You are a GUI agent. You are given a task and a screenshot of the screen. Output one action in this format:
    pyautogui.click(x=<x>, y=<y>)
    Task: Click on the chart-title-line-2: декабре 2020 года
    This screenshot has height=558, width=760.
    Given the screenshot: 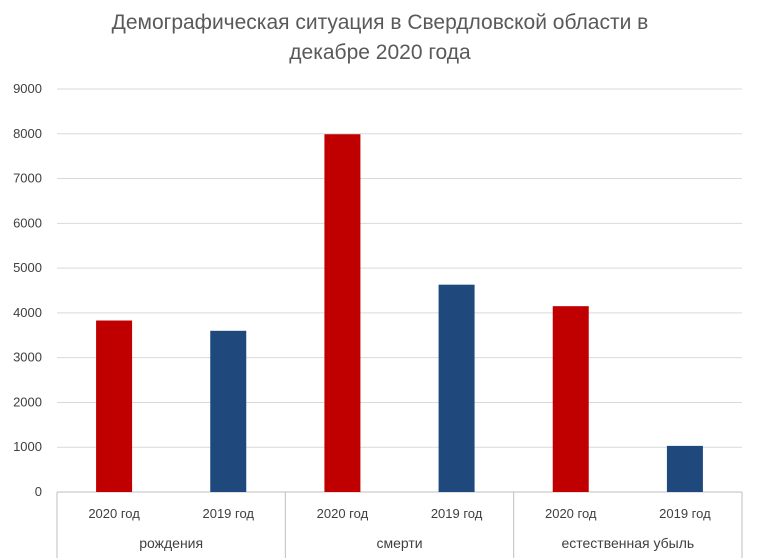 What is the action you would take?
    pyautogui.click(x=380, y=52)
    